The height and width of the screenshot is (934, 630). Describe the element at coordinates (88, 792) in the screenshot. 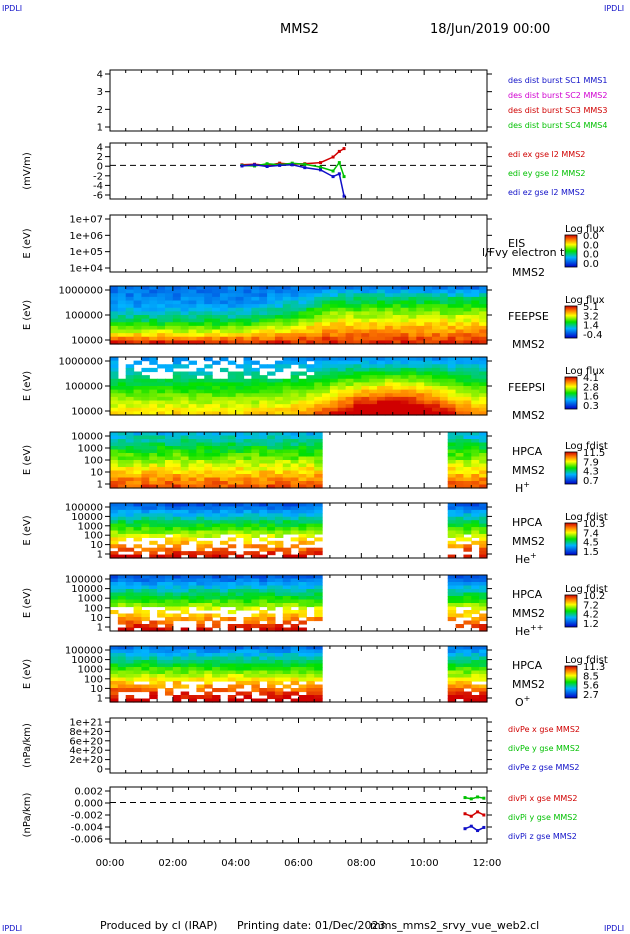

I see `divpi-ytick-label: 0.002` at that location.